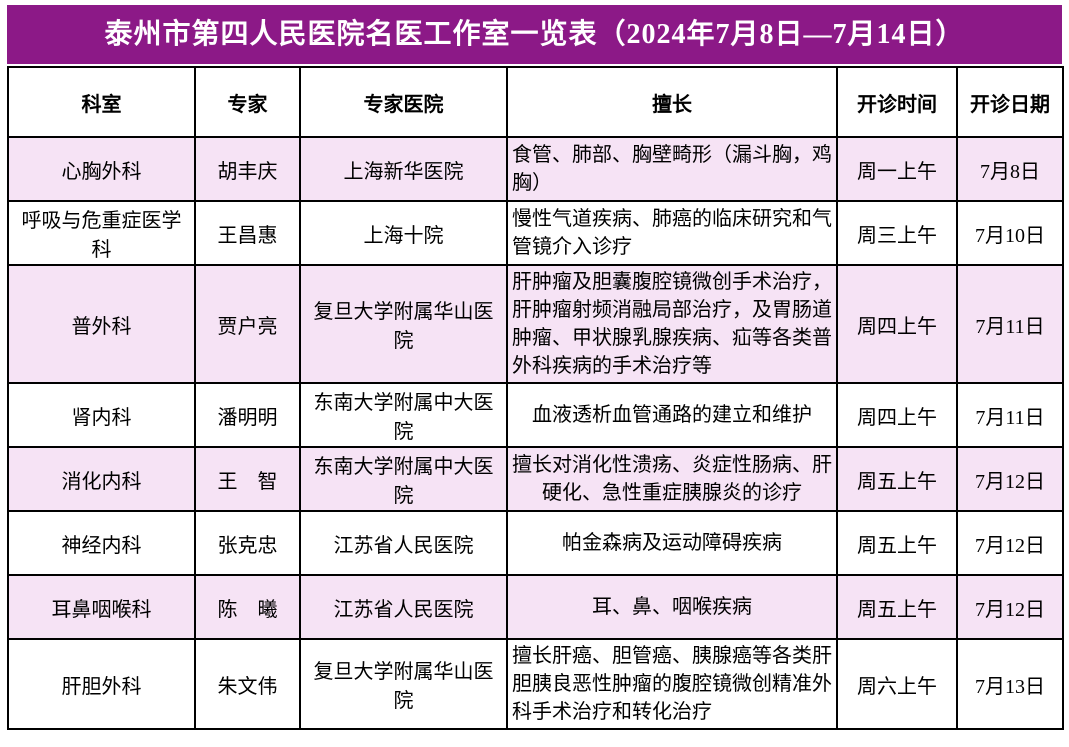 This screenshot has height=747, width=1069. Describe the element at coordinates (534, 34) in the screenshot. I see `table-title: 泰州市第四人民医院名医工作室一览表（2024年7月8日—7月14日）` at that location.